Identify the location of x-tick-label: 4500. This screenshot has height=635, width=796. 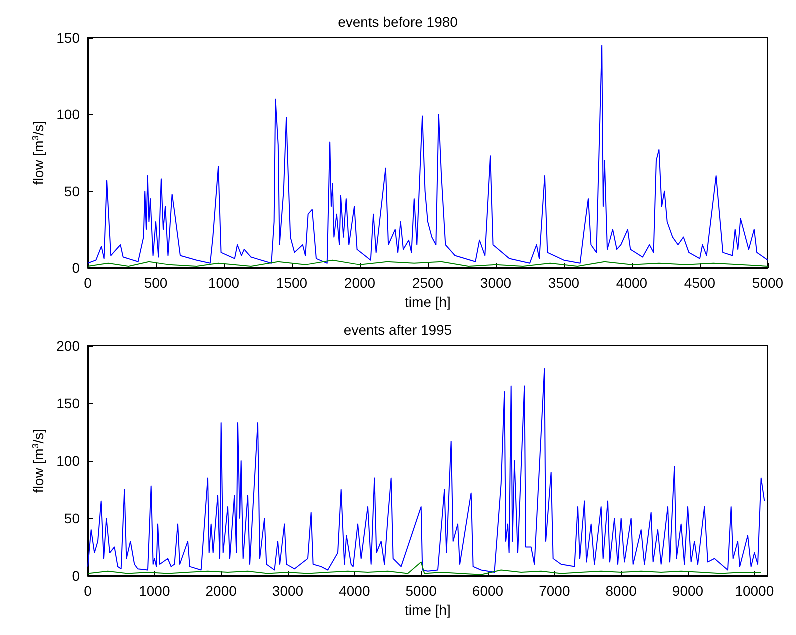
(700, 283).